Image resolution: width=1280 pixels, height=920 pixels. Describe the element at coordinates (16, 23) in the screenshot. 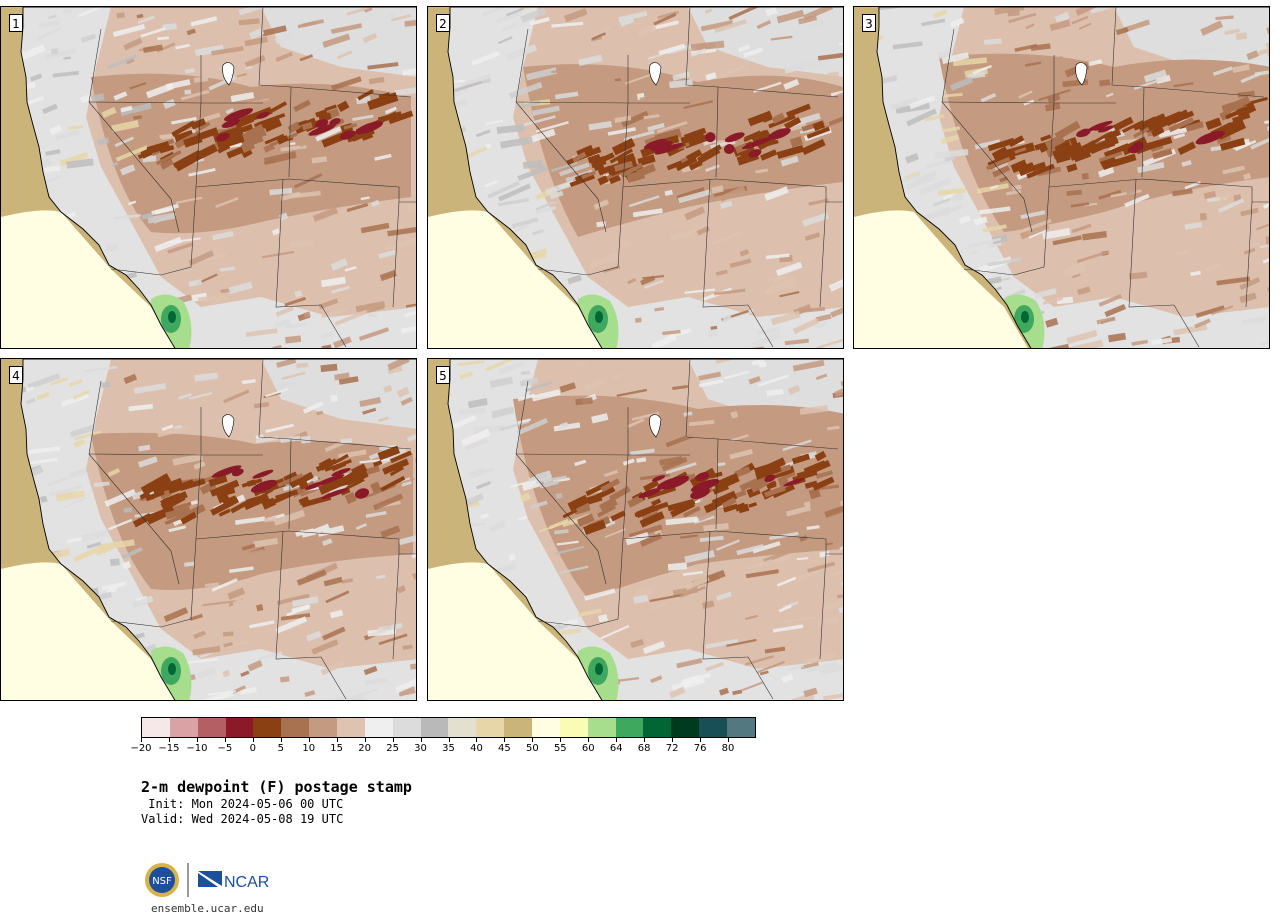

I see `stamp-number-label: 1` at that location.